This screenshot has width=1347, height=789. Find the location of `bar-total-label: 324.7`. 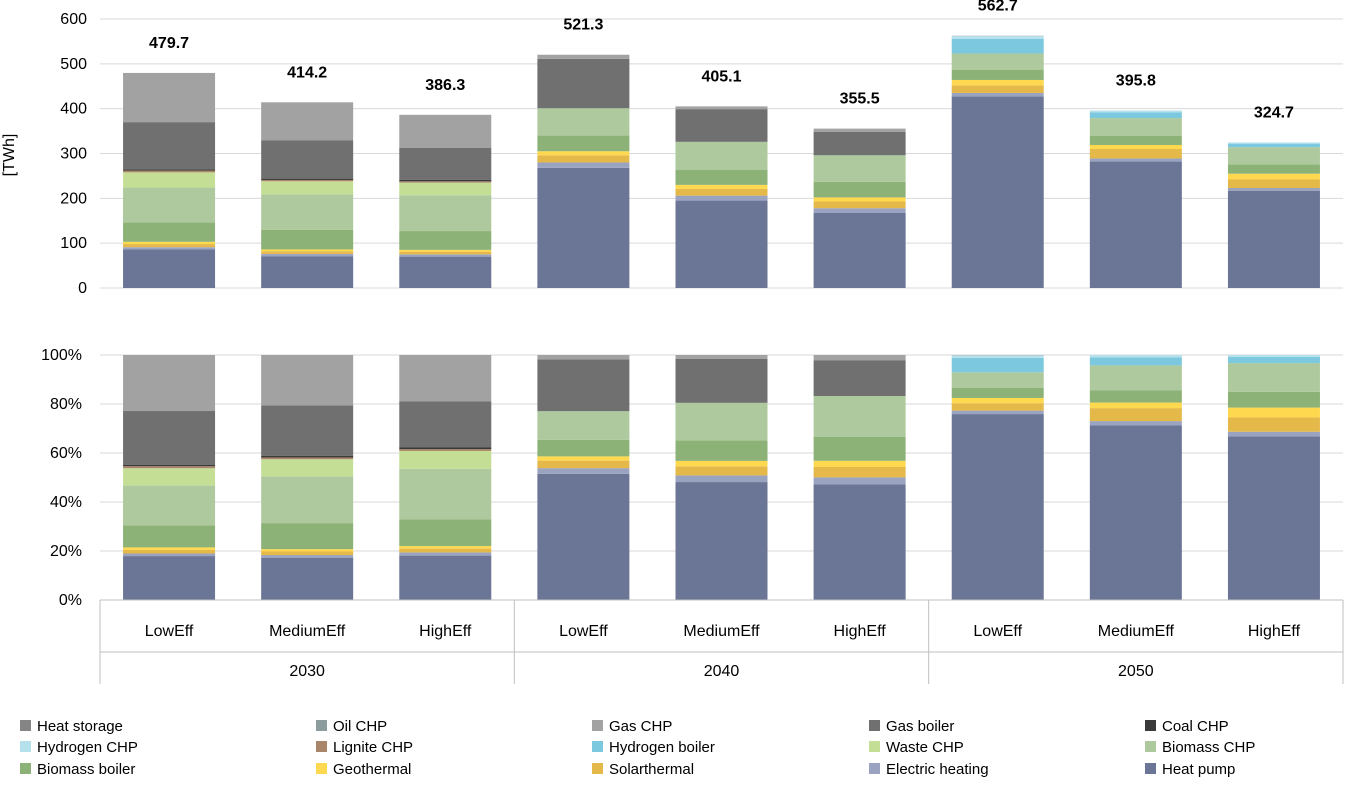

bar-total-label: 324.7 is located at coordinates (1274, 112).